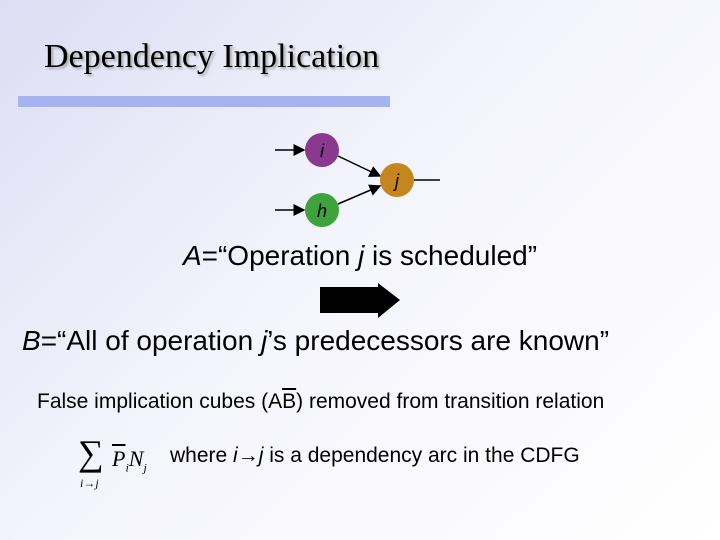  I want to click on node-label: i, so click(322, 151).